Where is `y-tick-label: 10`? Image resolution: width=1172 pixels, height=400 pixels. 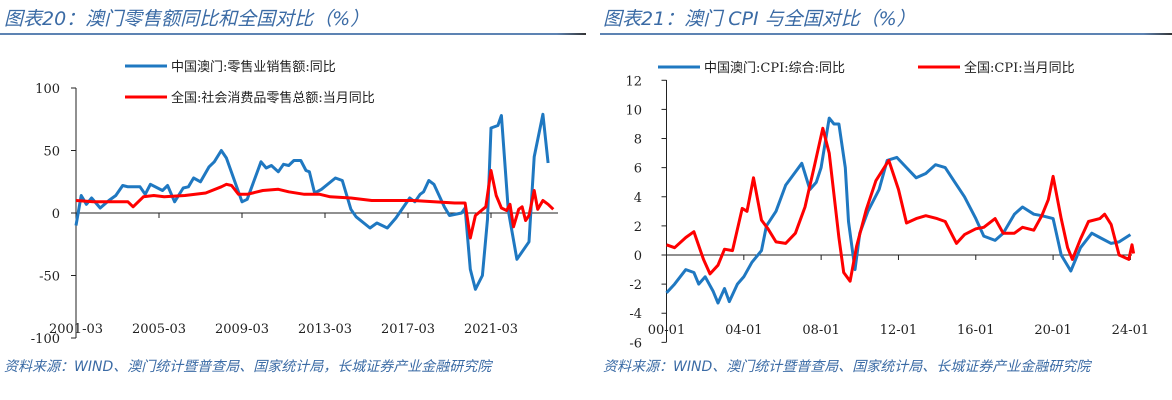 y-tick-label: 10 is located at coordinates (633, 110).